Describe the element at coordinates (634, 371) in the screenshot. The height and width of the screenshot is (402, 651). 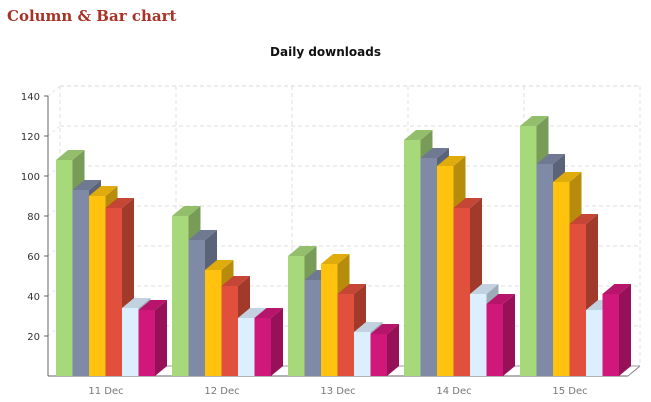
I see `x-axis-depth` at that location.